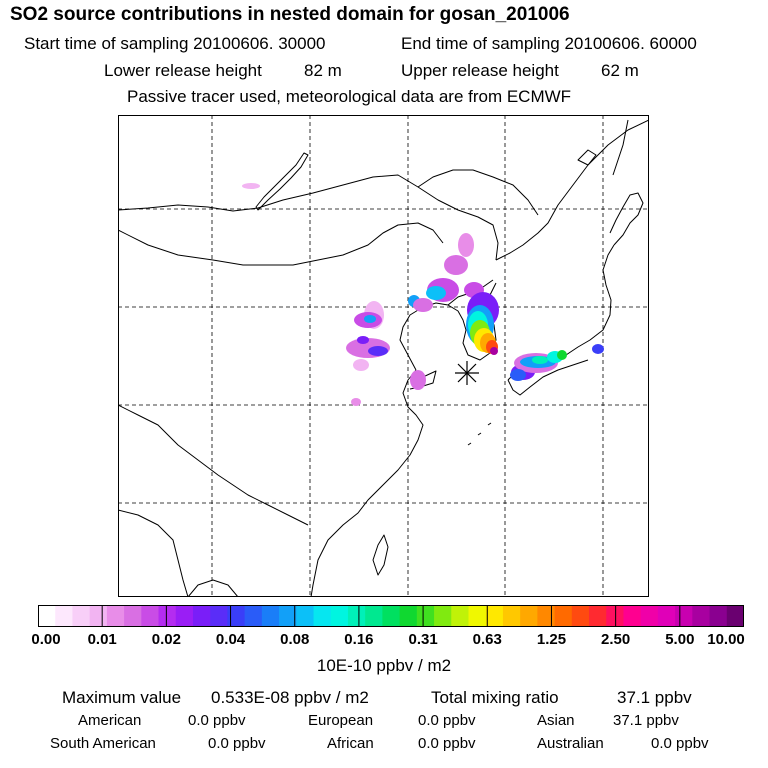 Image resolution: width=768 pixels, height=768 pixels. I want to click on lower-release-label: Lower release height, so click(183, 70).